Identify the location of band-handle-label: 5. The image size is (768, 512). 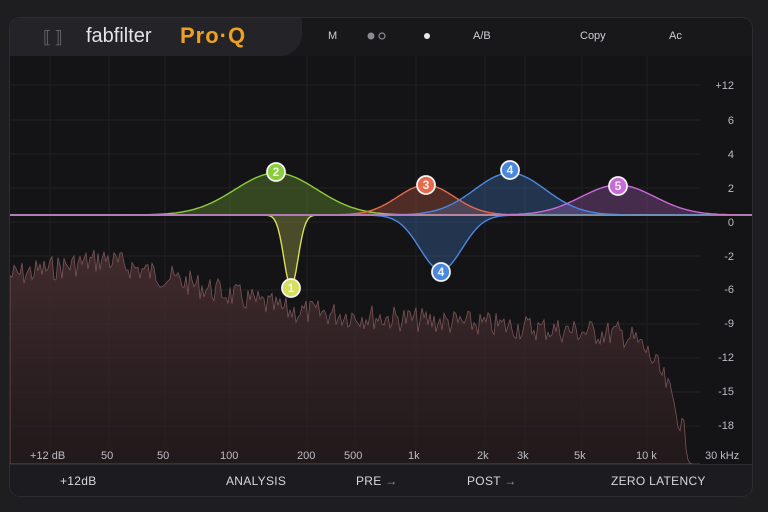
(618, 186).